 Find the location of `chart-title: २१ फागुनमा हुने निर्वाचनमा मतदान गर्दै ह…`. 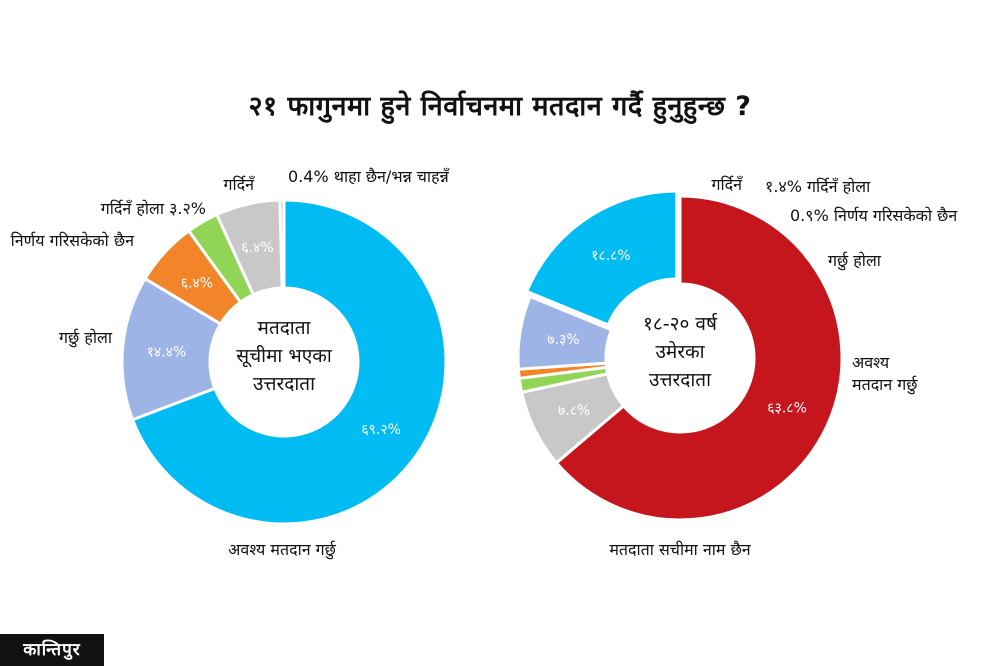

chart-title: २१ फागुनमा हुने निर्वाचनमा मतदान गर्दै ह… is located at coordinates (500, 106).